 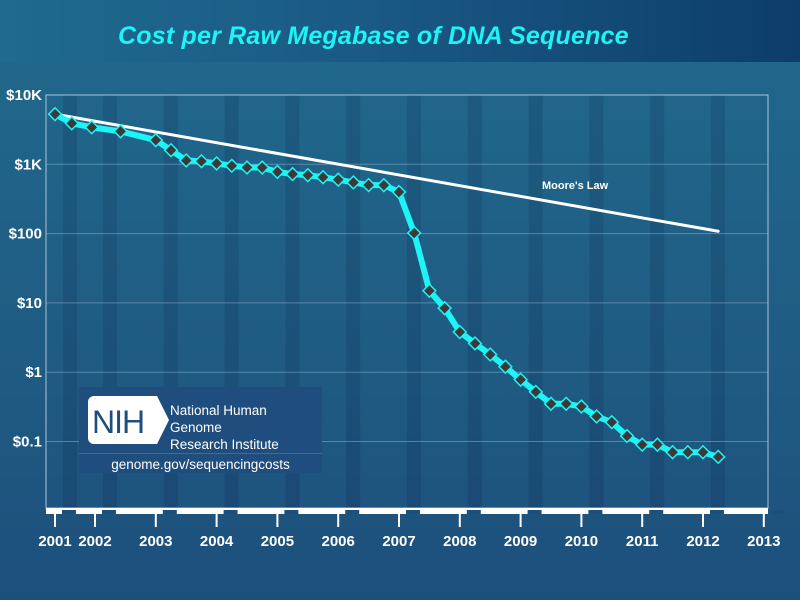 I want to click on x-tick-label: 2013, so click(x=763, y=541).